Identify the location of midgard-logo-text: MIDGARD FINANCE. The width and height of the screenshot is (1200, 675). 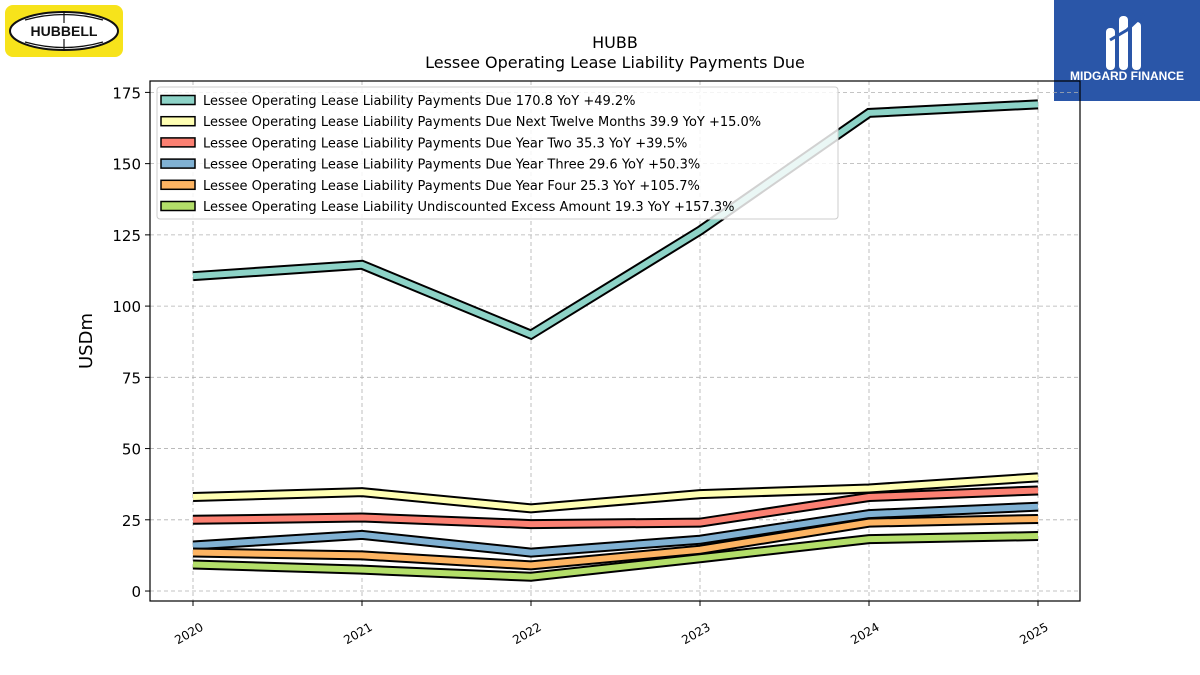
(1127, 76).